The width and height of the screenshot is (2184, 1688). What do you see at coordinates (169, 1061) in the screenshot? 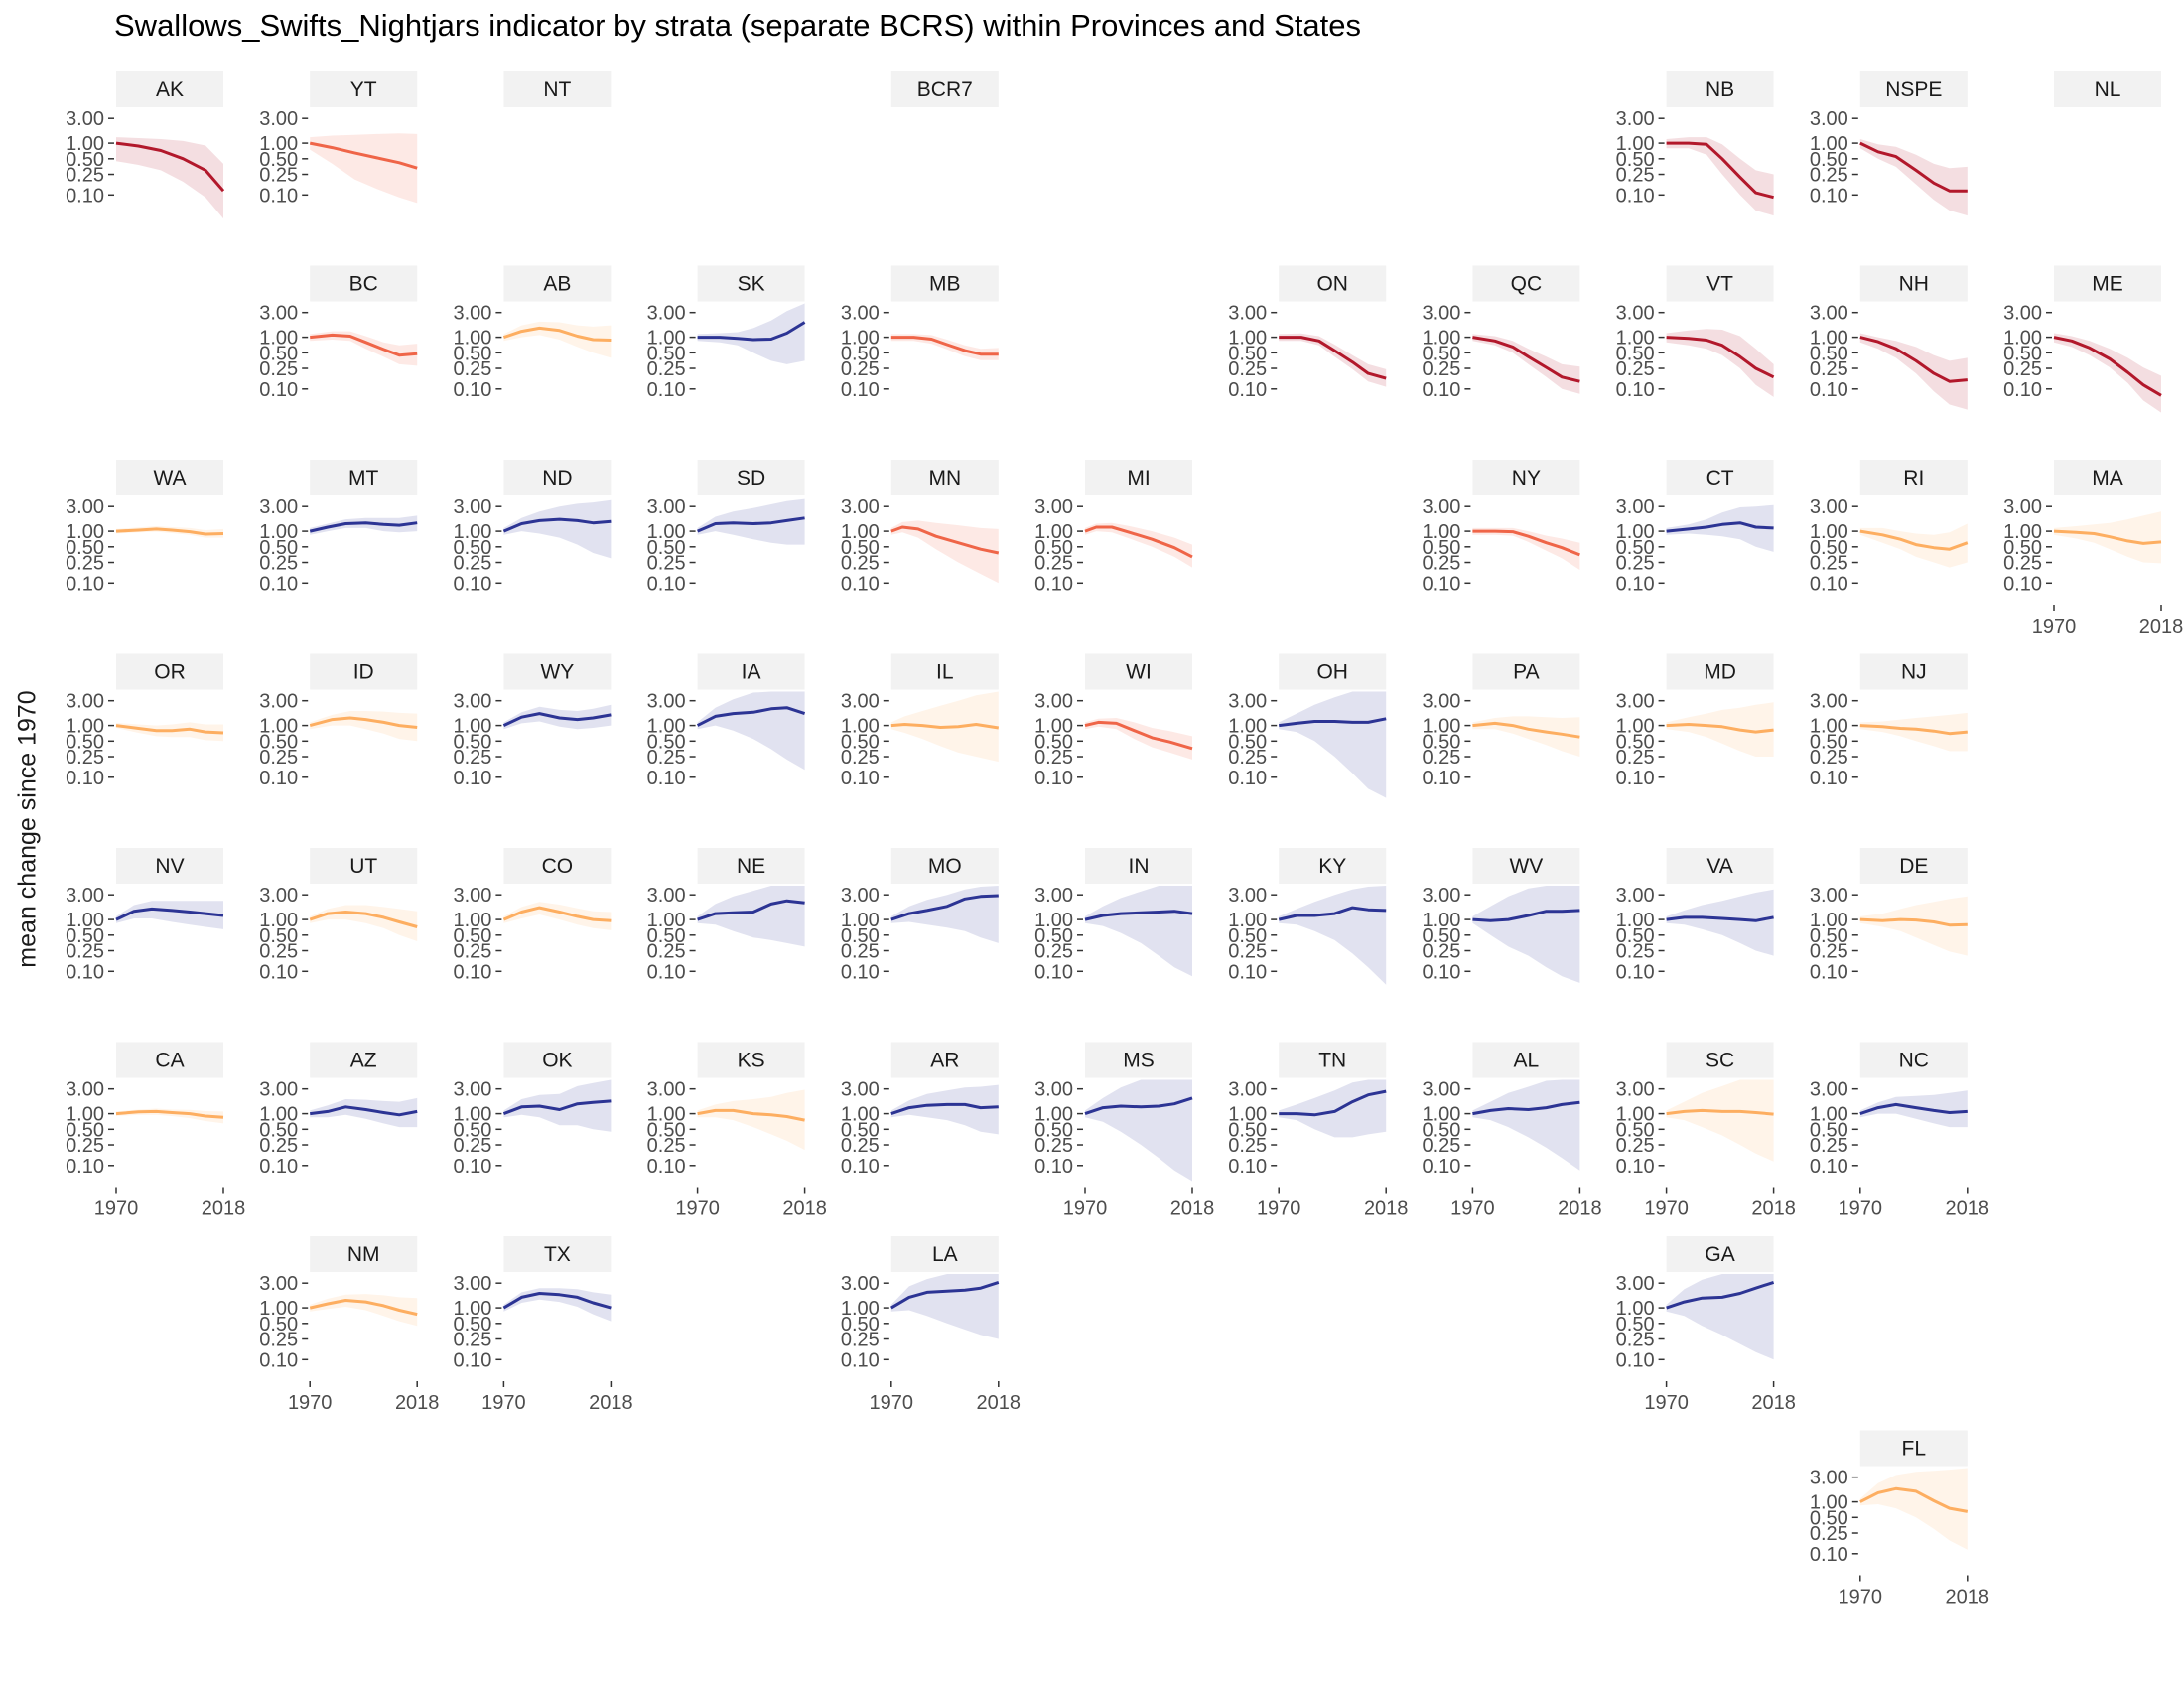
I see `facet-label: CA` at bounding box center [169, 1061].